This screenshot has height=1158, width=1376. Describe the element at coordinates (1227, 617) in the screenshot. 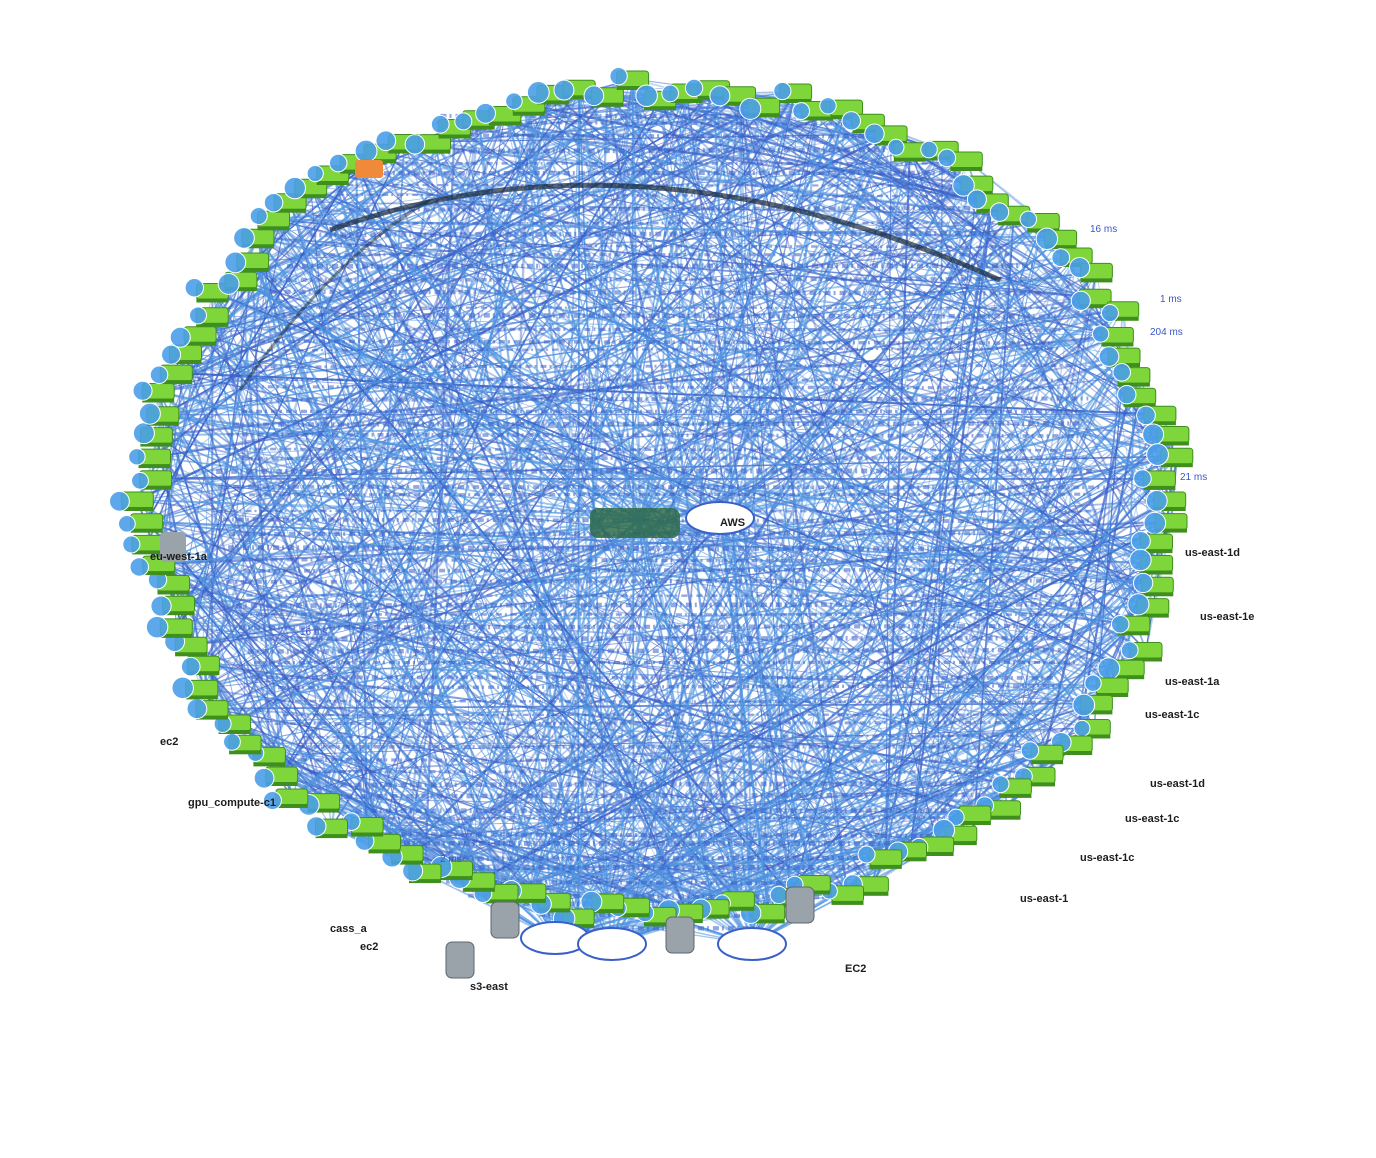

I see `right-label-2: us-east-1e` at that location.